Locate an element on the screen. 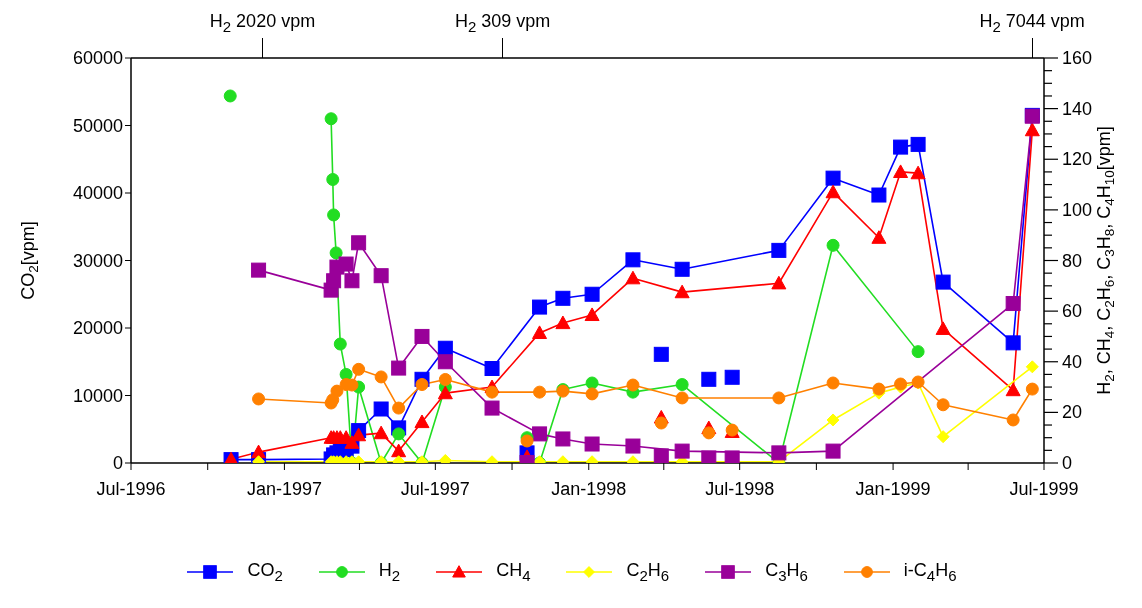  y-tick-label: 50000 is located at coordinates (97, 125).